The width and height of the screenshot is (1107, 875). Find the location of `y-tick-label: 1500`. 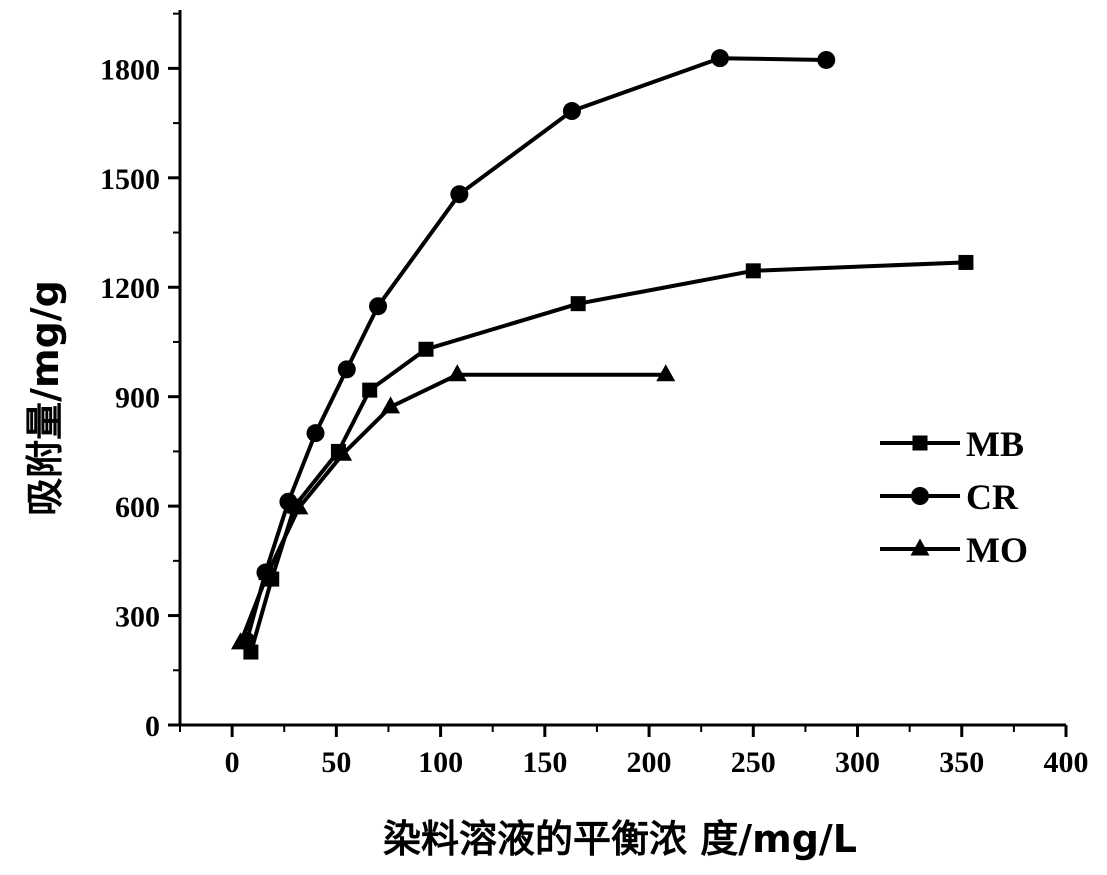

y-tick-label: 1500 is located at coordinates (130, 179).